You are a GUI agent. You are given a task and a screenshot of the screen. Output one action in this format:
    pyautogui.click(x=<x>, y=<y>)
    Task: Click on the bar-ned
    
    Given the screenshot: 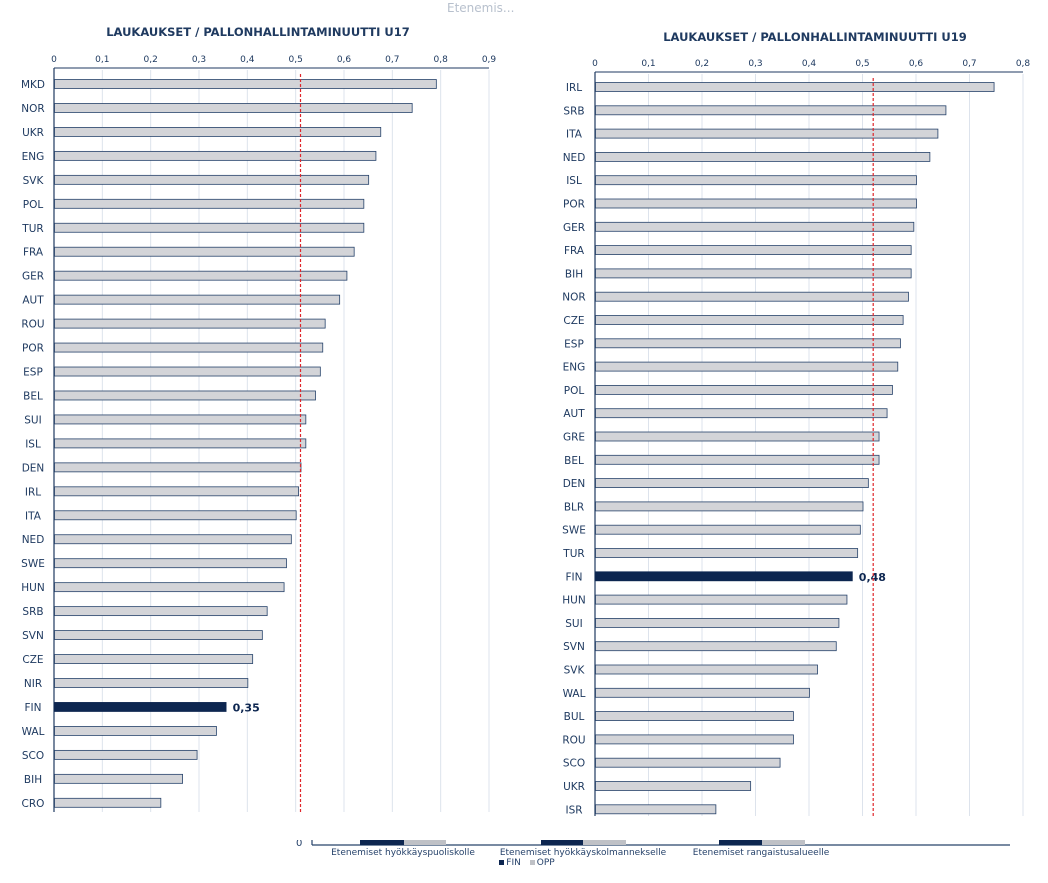 What is the action you would take?
    pyautogui.click(x=763, y=156)
    